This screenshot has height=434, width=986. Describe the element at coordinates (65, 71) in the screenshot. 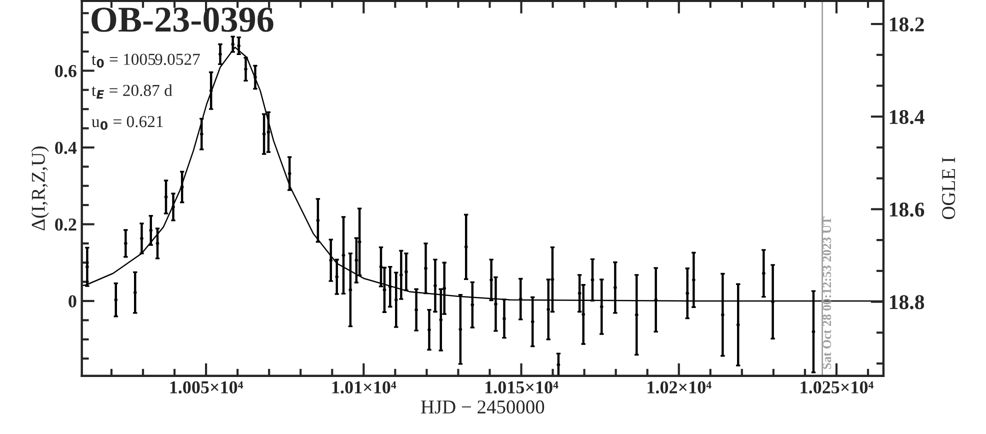

I see `y-tick-label: 0.6` at that location.